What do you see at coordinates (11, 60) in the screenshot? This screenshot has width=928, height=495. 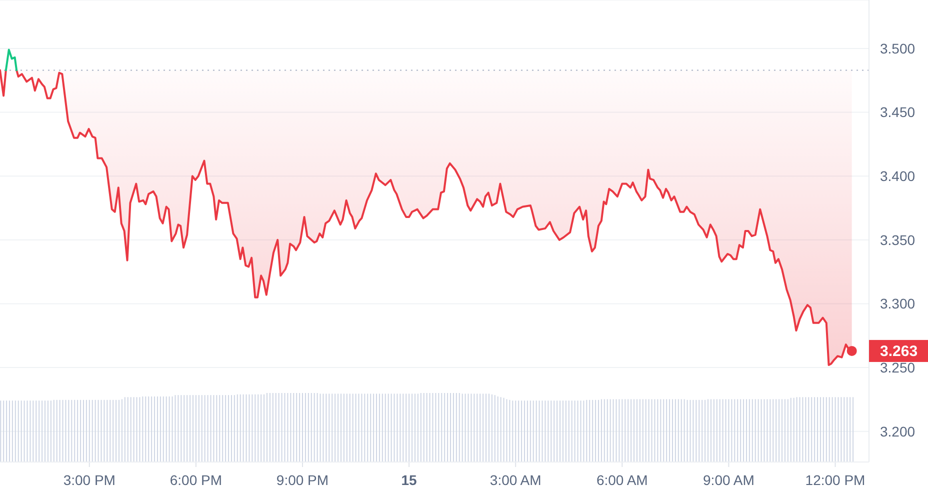 I see `line-series` at bounding box center [11, 60].